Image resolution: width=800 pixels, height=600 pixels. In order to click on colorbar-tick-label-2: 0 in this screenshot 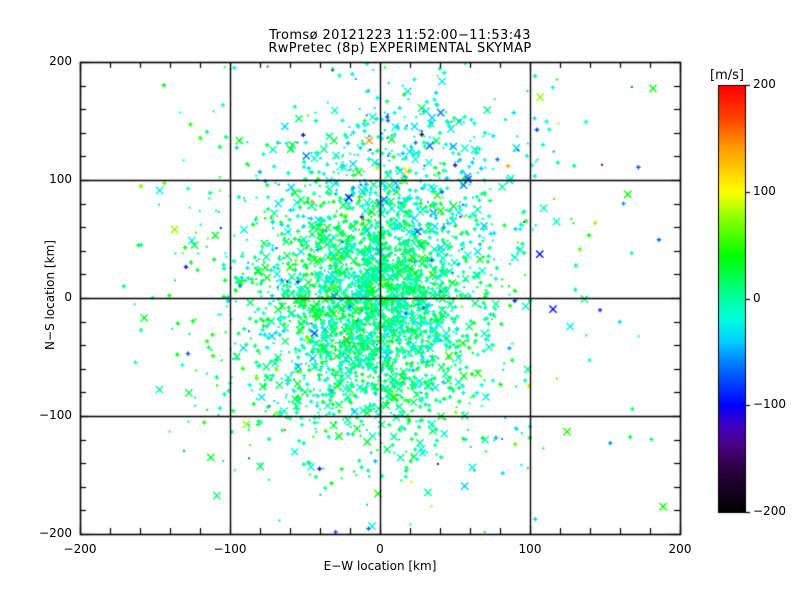, I will do `click(757, 297)`.